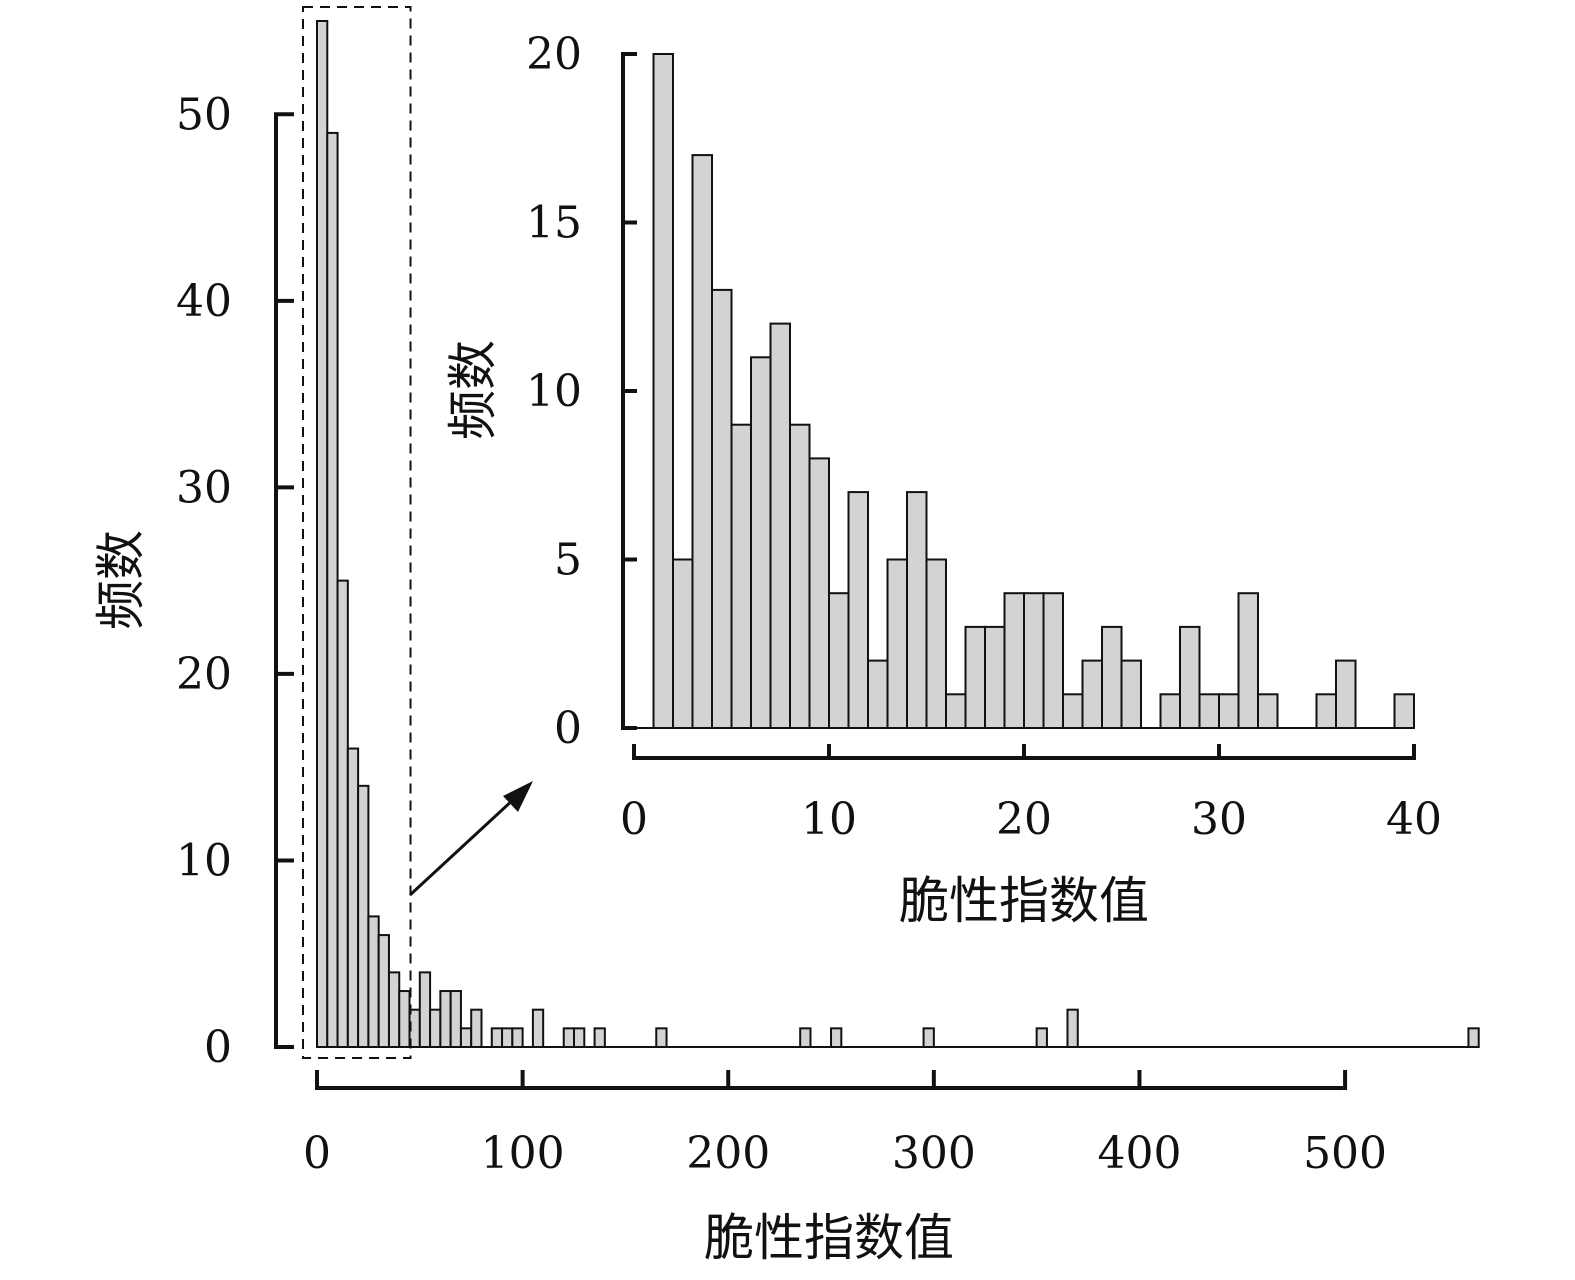 Image resolution: width=1575 pixels, height=1280 pixels. What do you see at coordinates (728, 1153) in the screenshot?
I see `main-x-tick-label-2: 200` at bounding box center [728, 1153].